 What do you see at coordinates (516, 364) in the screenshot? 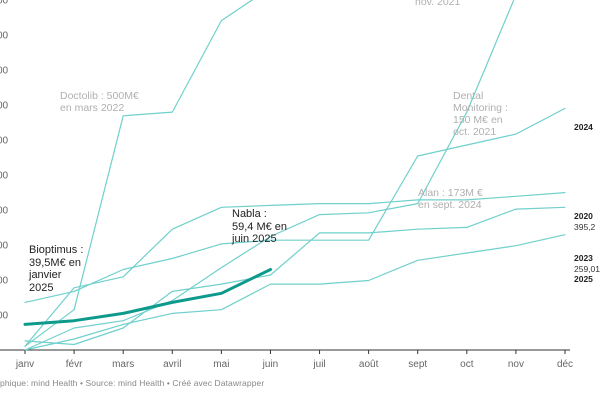
I see `x-tick-label: nov` at bounding box center [516, 364].